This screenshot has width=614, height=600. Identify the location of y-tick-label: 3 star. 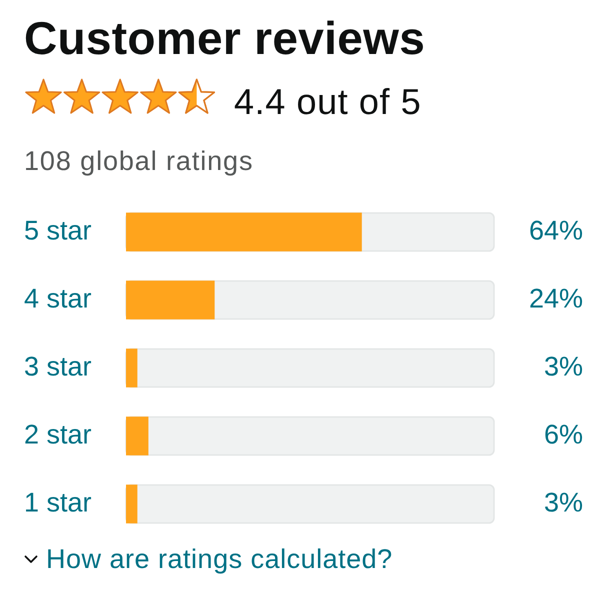
(58, 366).